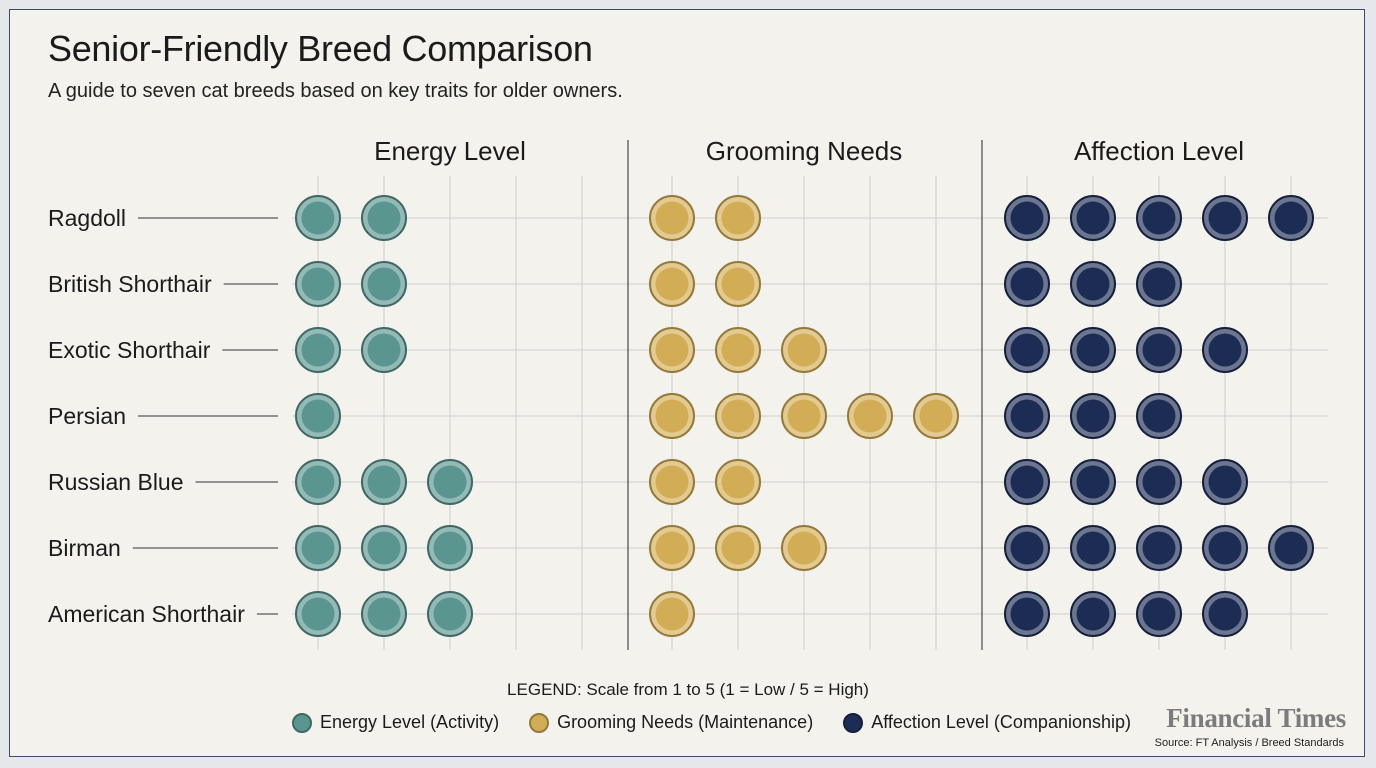 Image resolution: width=1376 pixels, height=768 pixels. I want to click on row-label-russian-blue: Russian Blue, so click(116, 482).